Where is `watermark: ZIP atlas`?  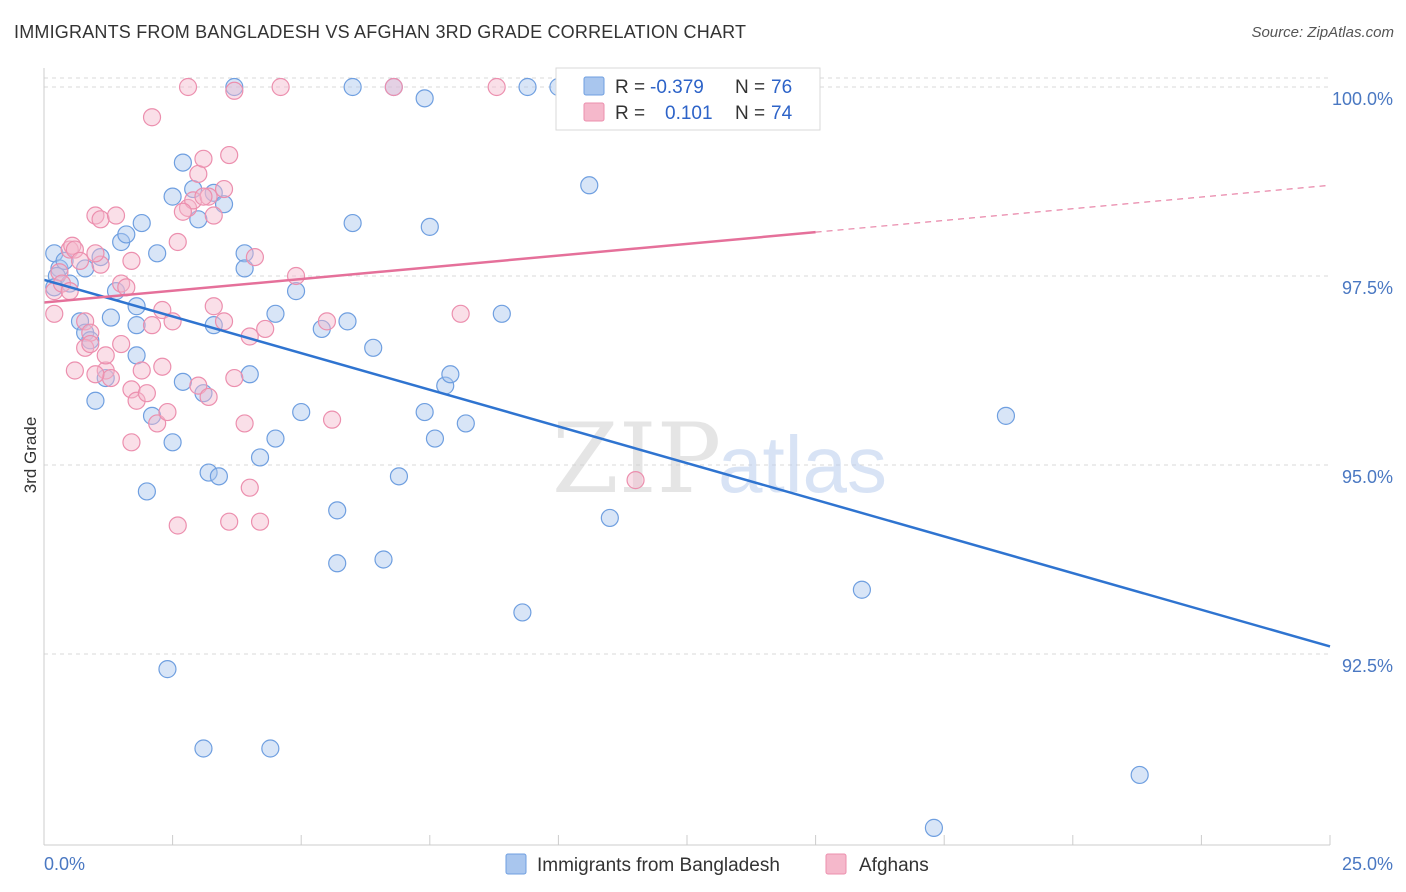 watermark: ZIP atlas is located at coordinates (719, 459).